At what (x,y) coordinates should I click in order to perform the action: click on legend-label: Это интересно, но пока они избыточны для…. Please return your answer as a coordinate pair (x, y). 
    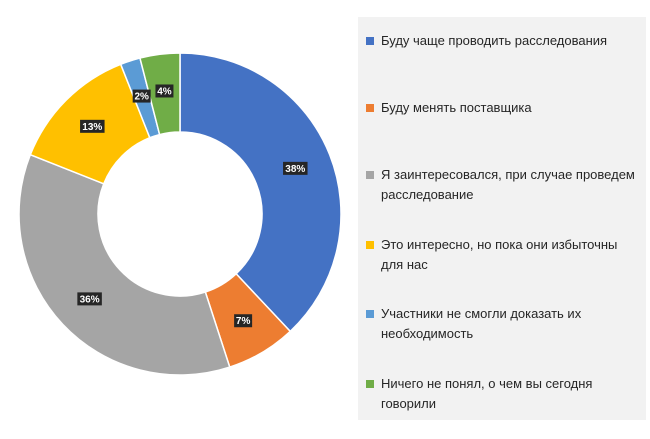
    Looking at the image, I should click on (499, 254).